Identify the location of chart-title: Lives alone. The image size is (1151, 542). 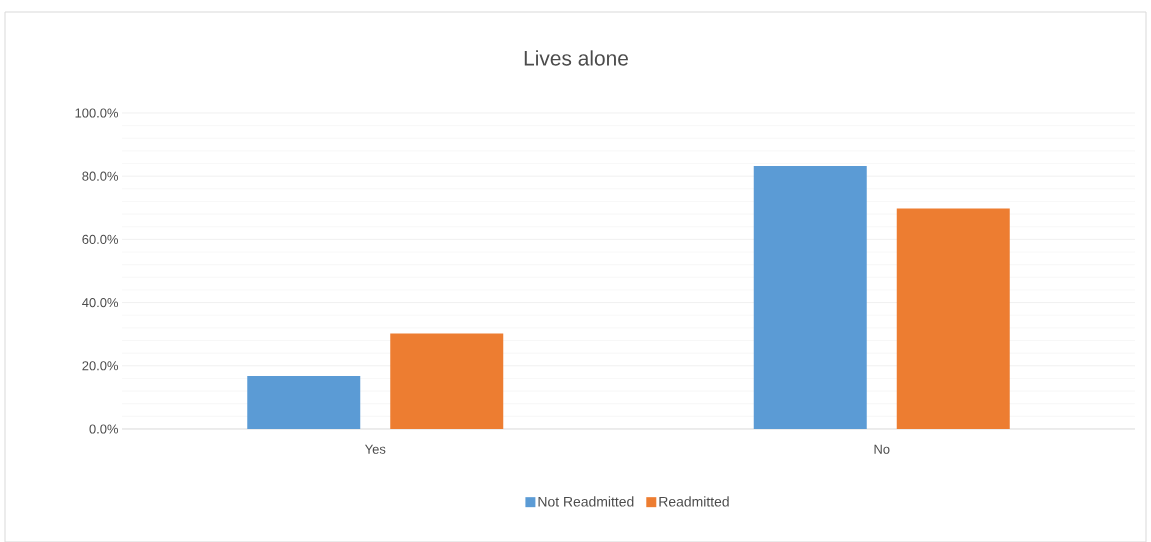
(576, 58).